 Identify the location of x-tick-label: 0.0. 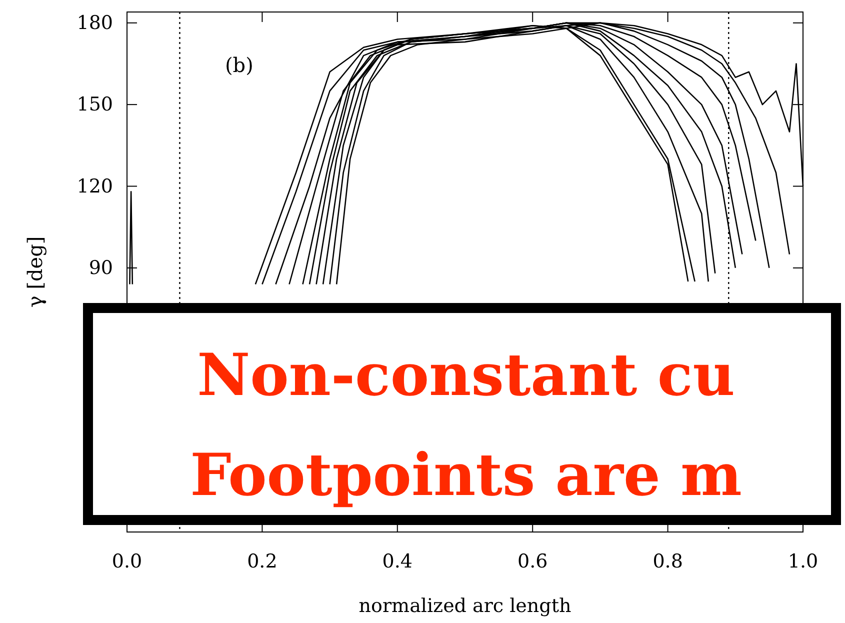
(127, 561).